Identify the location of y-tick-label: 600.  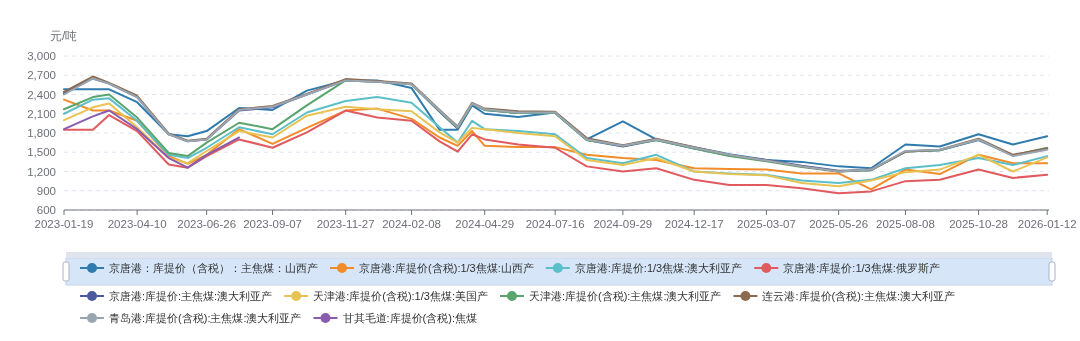
(46, 210).